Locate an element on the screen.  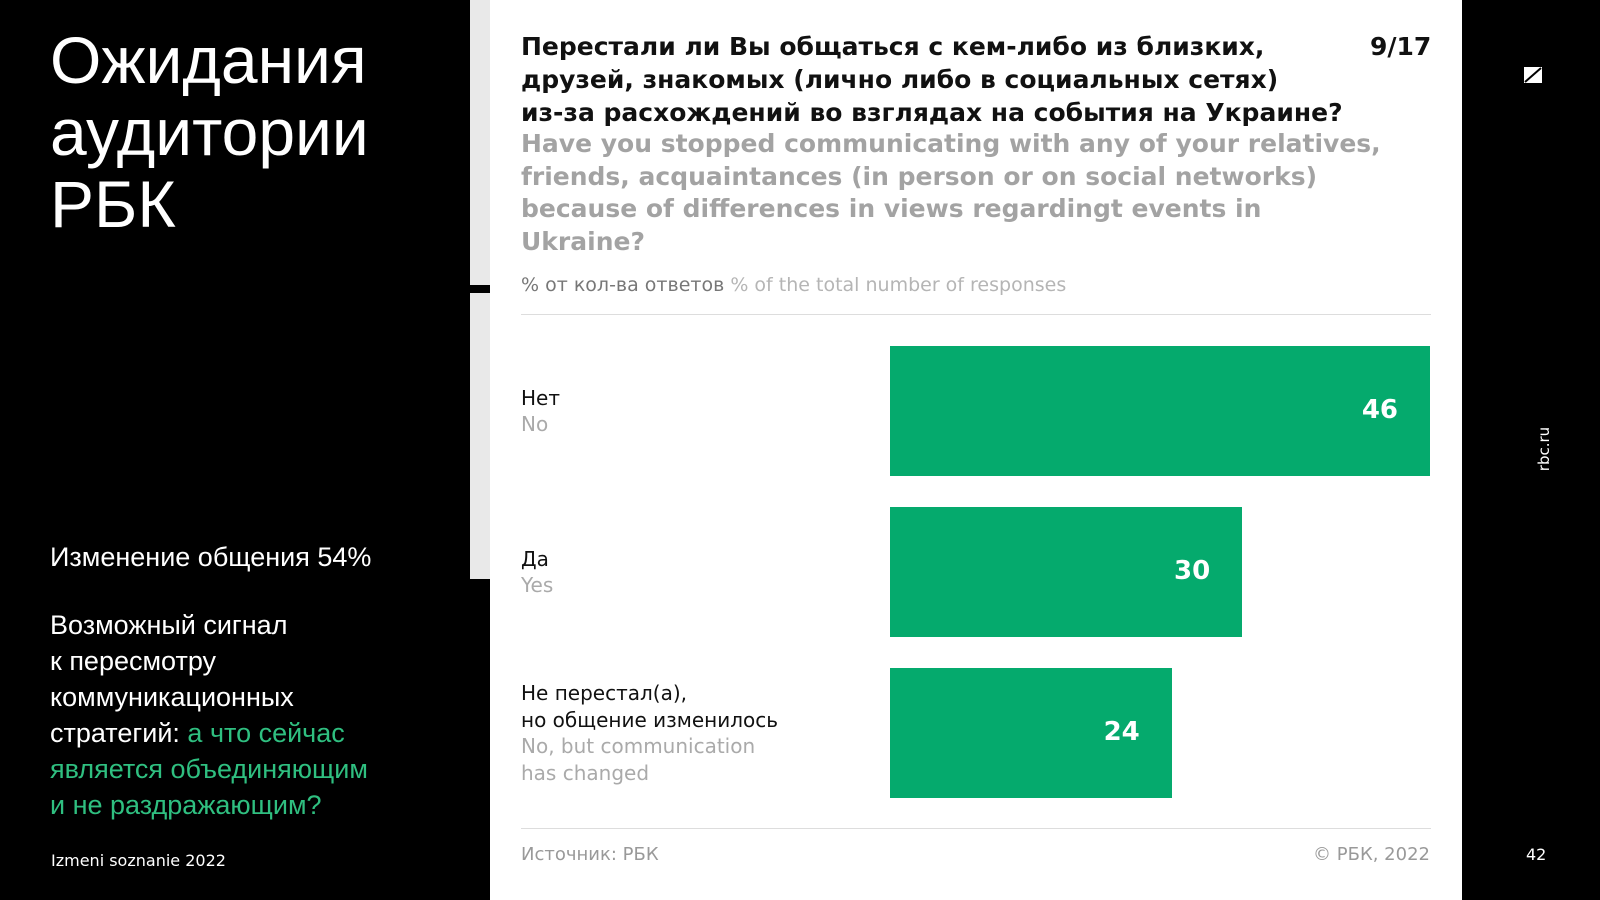
category-label: Нет No is located at coordinates (540, 411).